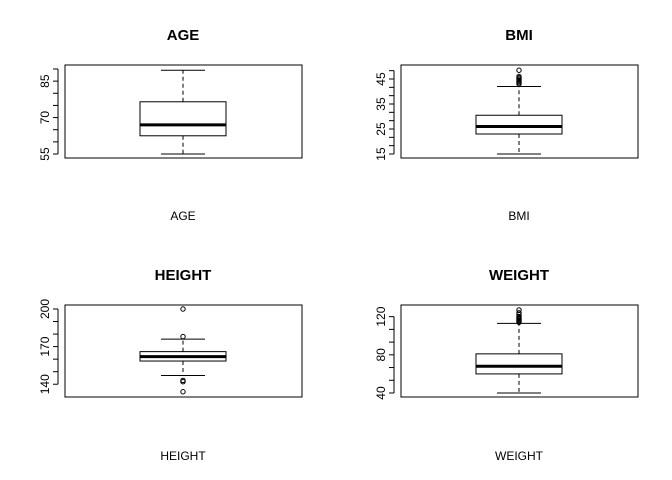 Image resolution: width=672 pixels, height=480 pixels. Describe the element at coordinates (518, 216) in the screenshot. I see `x-axis-label: BMI` at that location.